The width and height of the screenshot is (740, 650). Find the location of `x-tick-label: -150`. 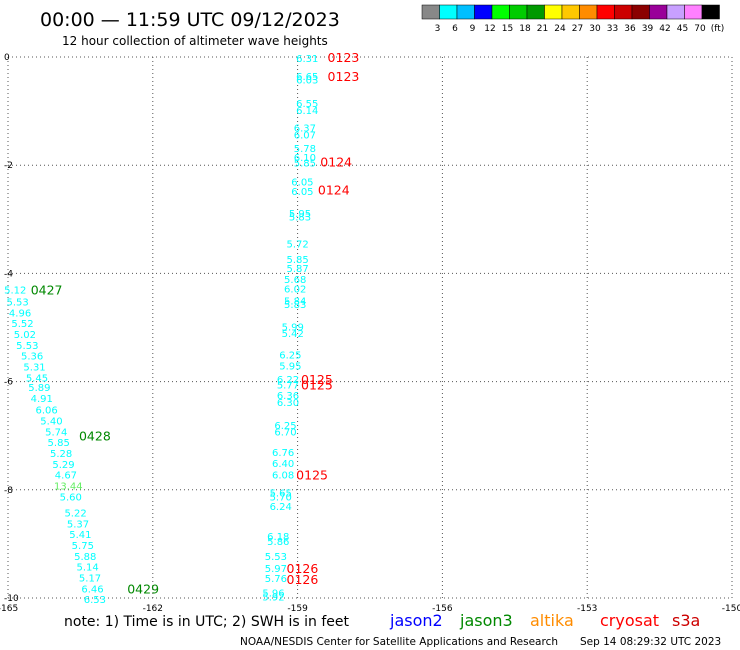

x-tick-label: -150 is located at coordinates (731, 609).